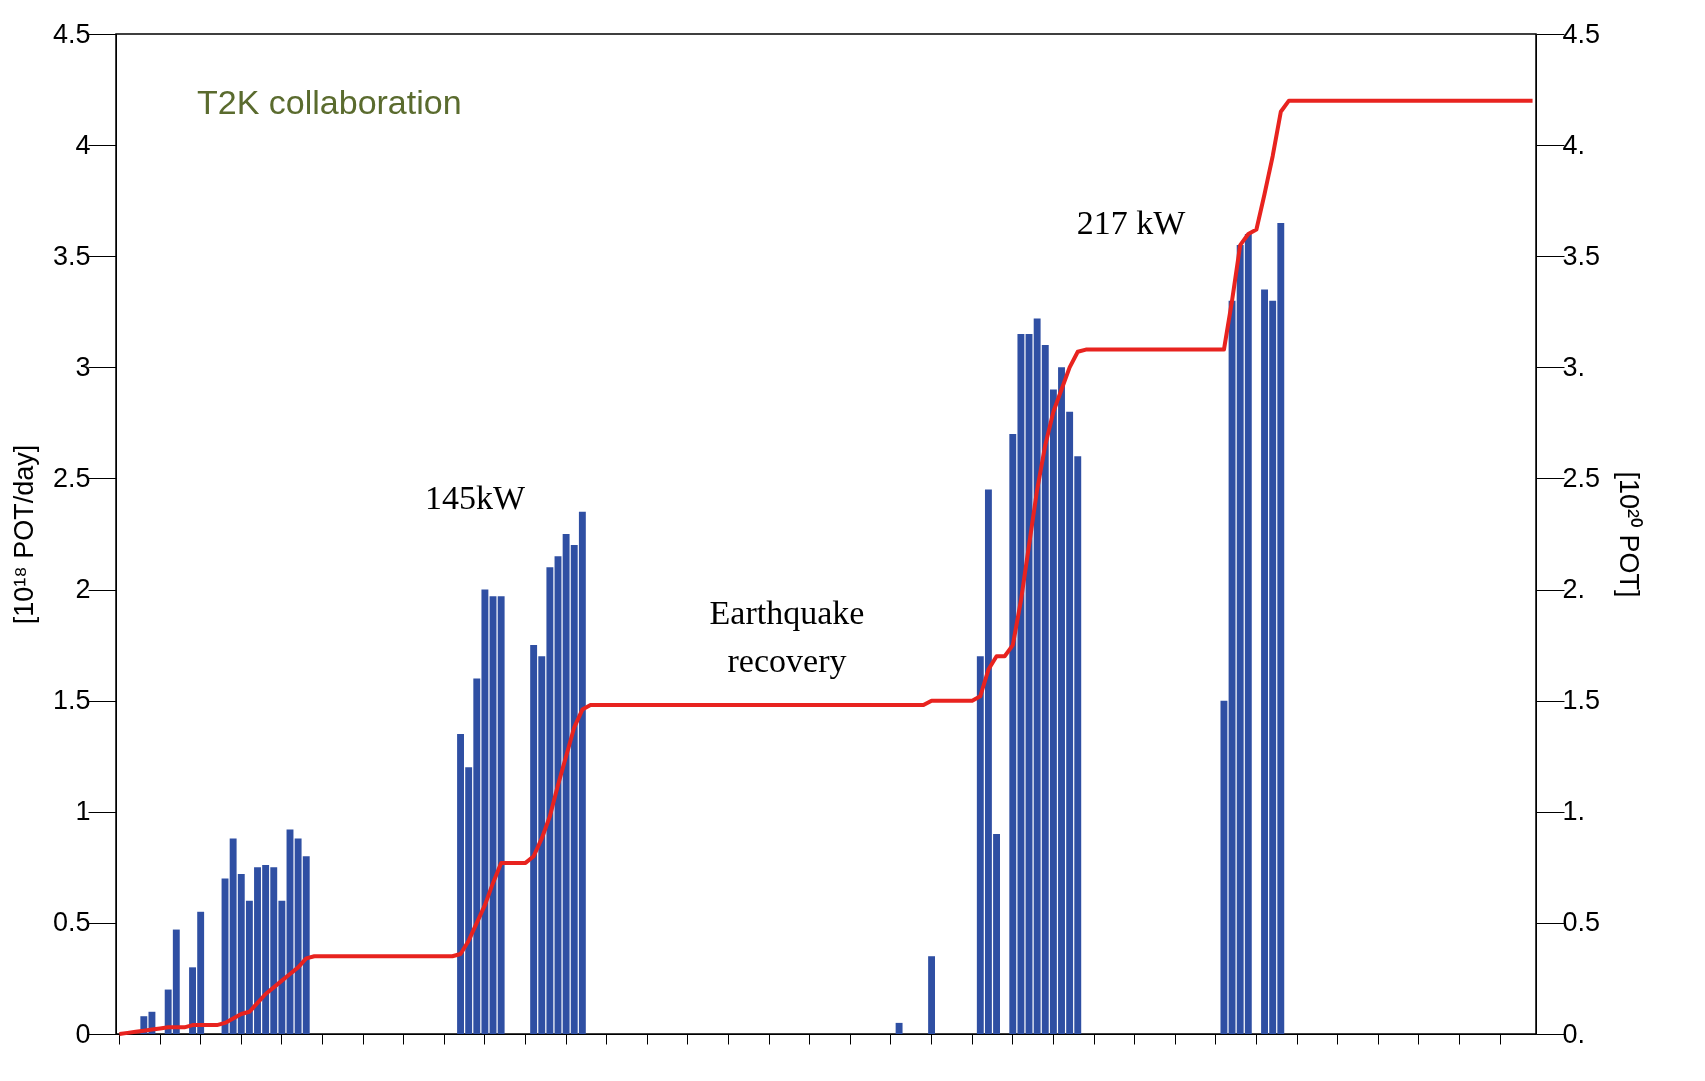  I want to click on y-tick-label: 3.5, so click(71, 255).